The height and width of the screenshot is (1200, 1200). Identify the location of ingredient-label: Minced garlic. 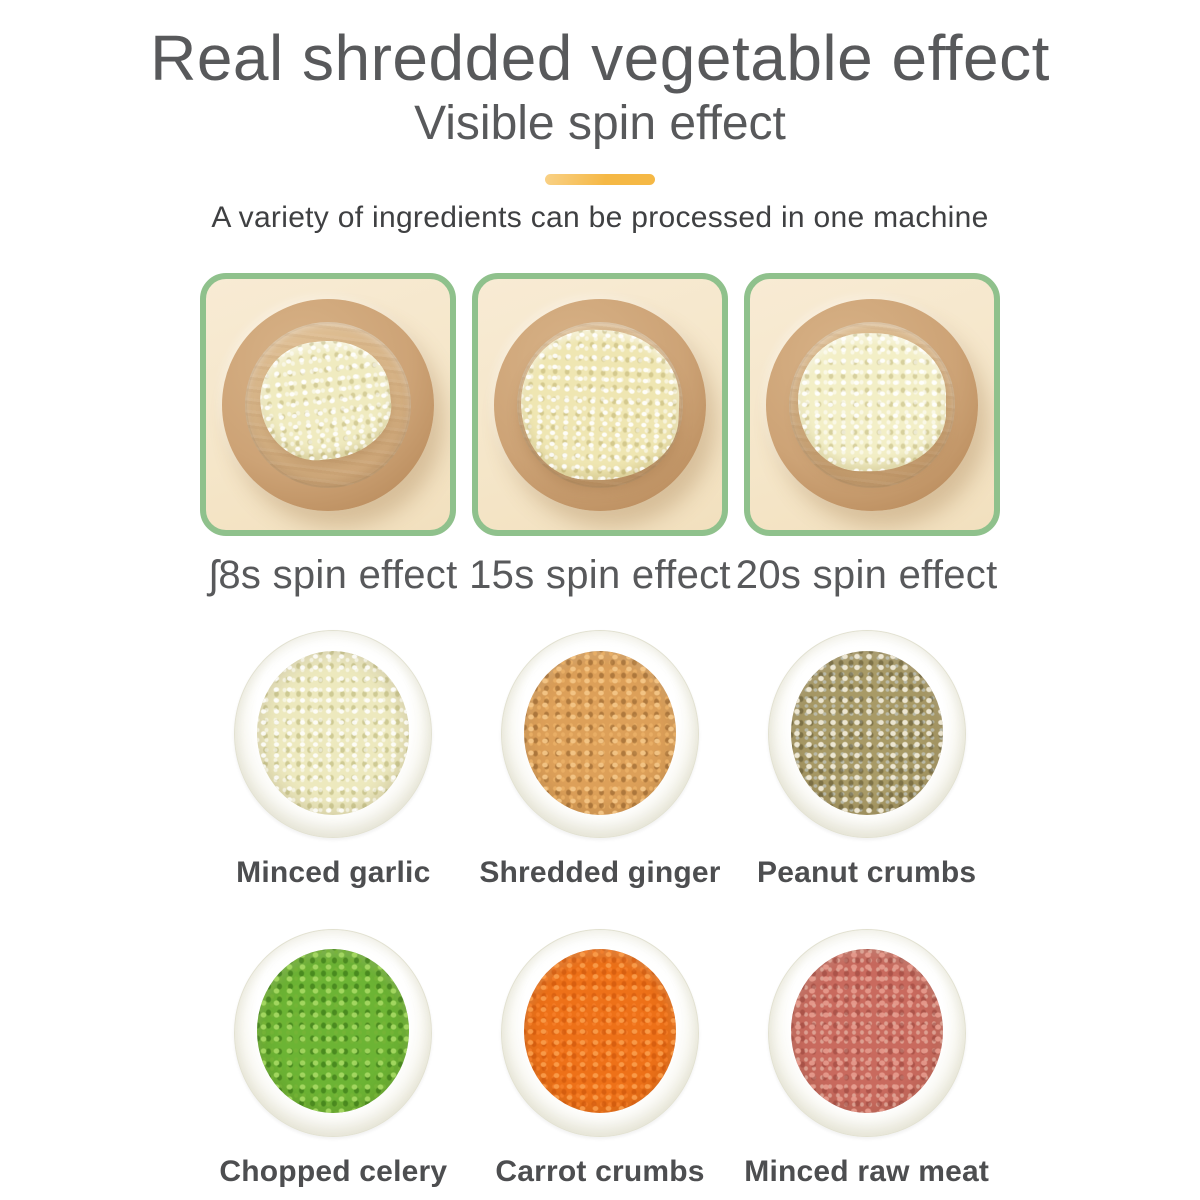
(333, 872).